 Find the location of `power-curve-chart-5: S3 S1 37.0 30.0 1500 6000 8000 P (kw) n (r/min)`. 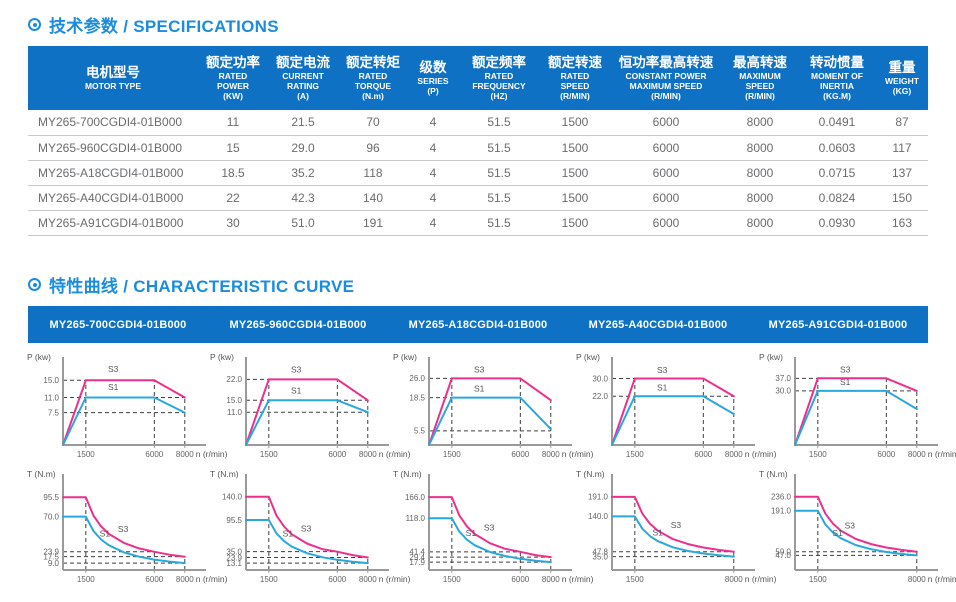

power-curve-chart-5: S3 S1 37.0 30.0 1500 6000 8000 P (kw) n (r/min) is located at coordinates (856, 408).